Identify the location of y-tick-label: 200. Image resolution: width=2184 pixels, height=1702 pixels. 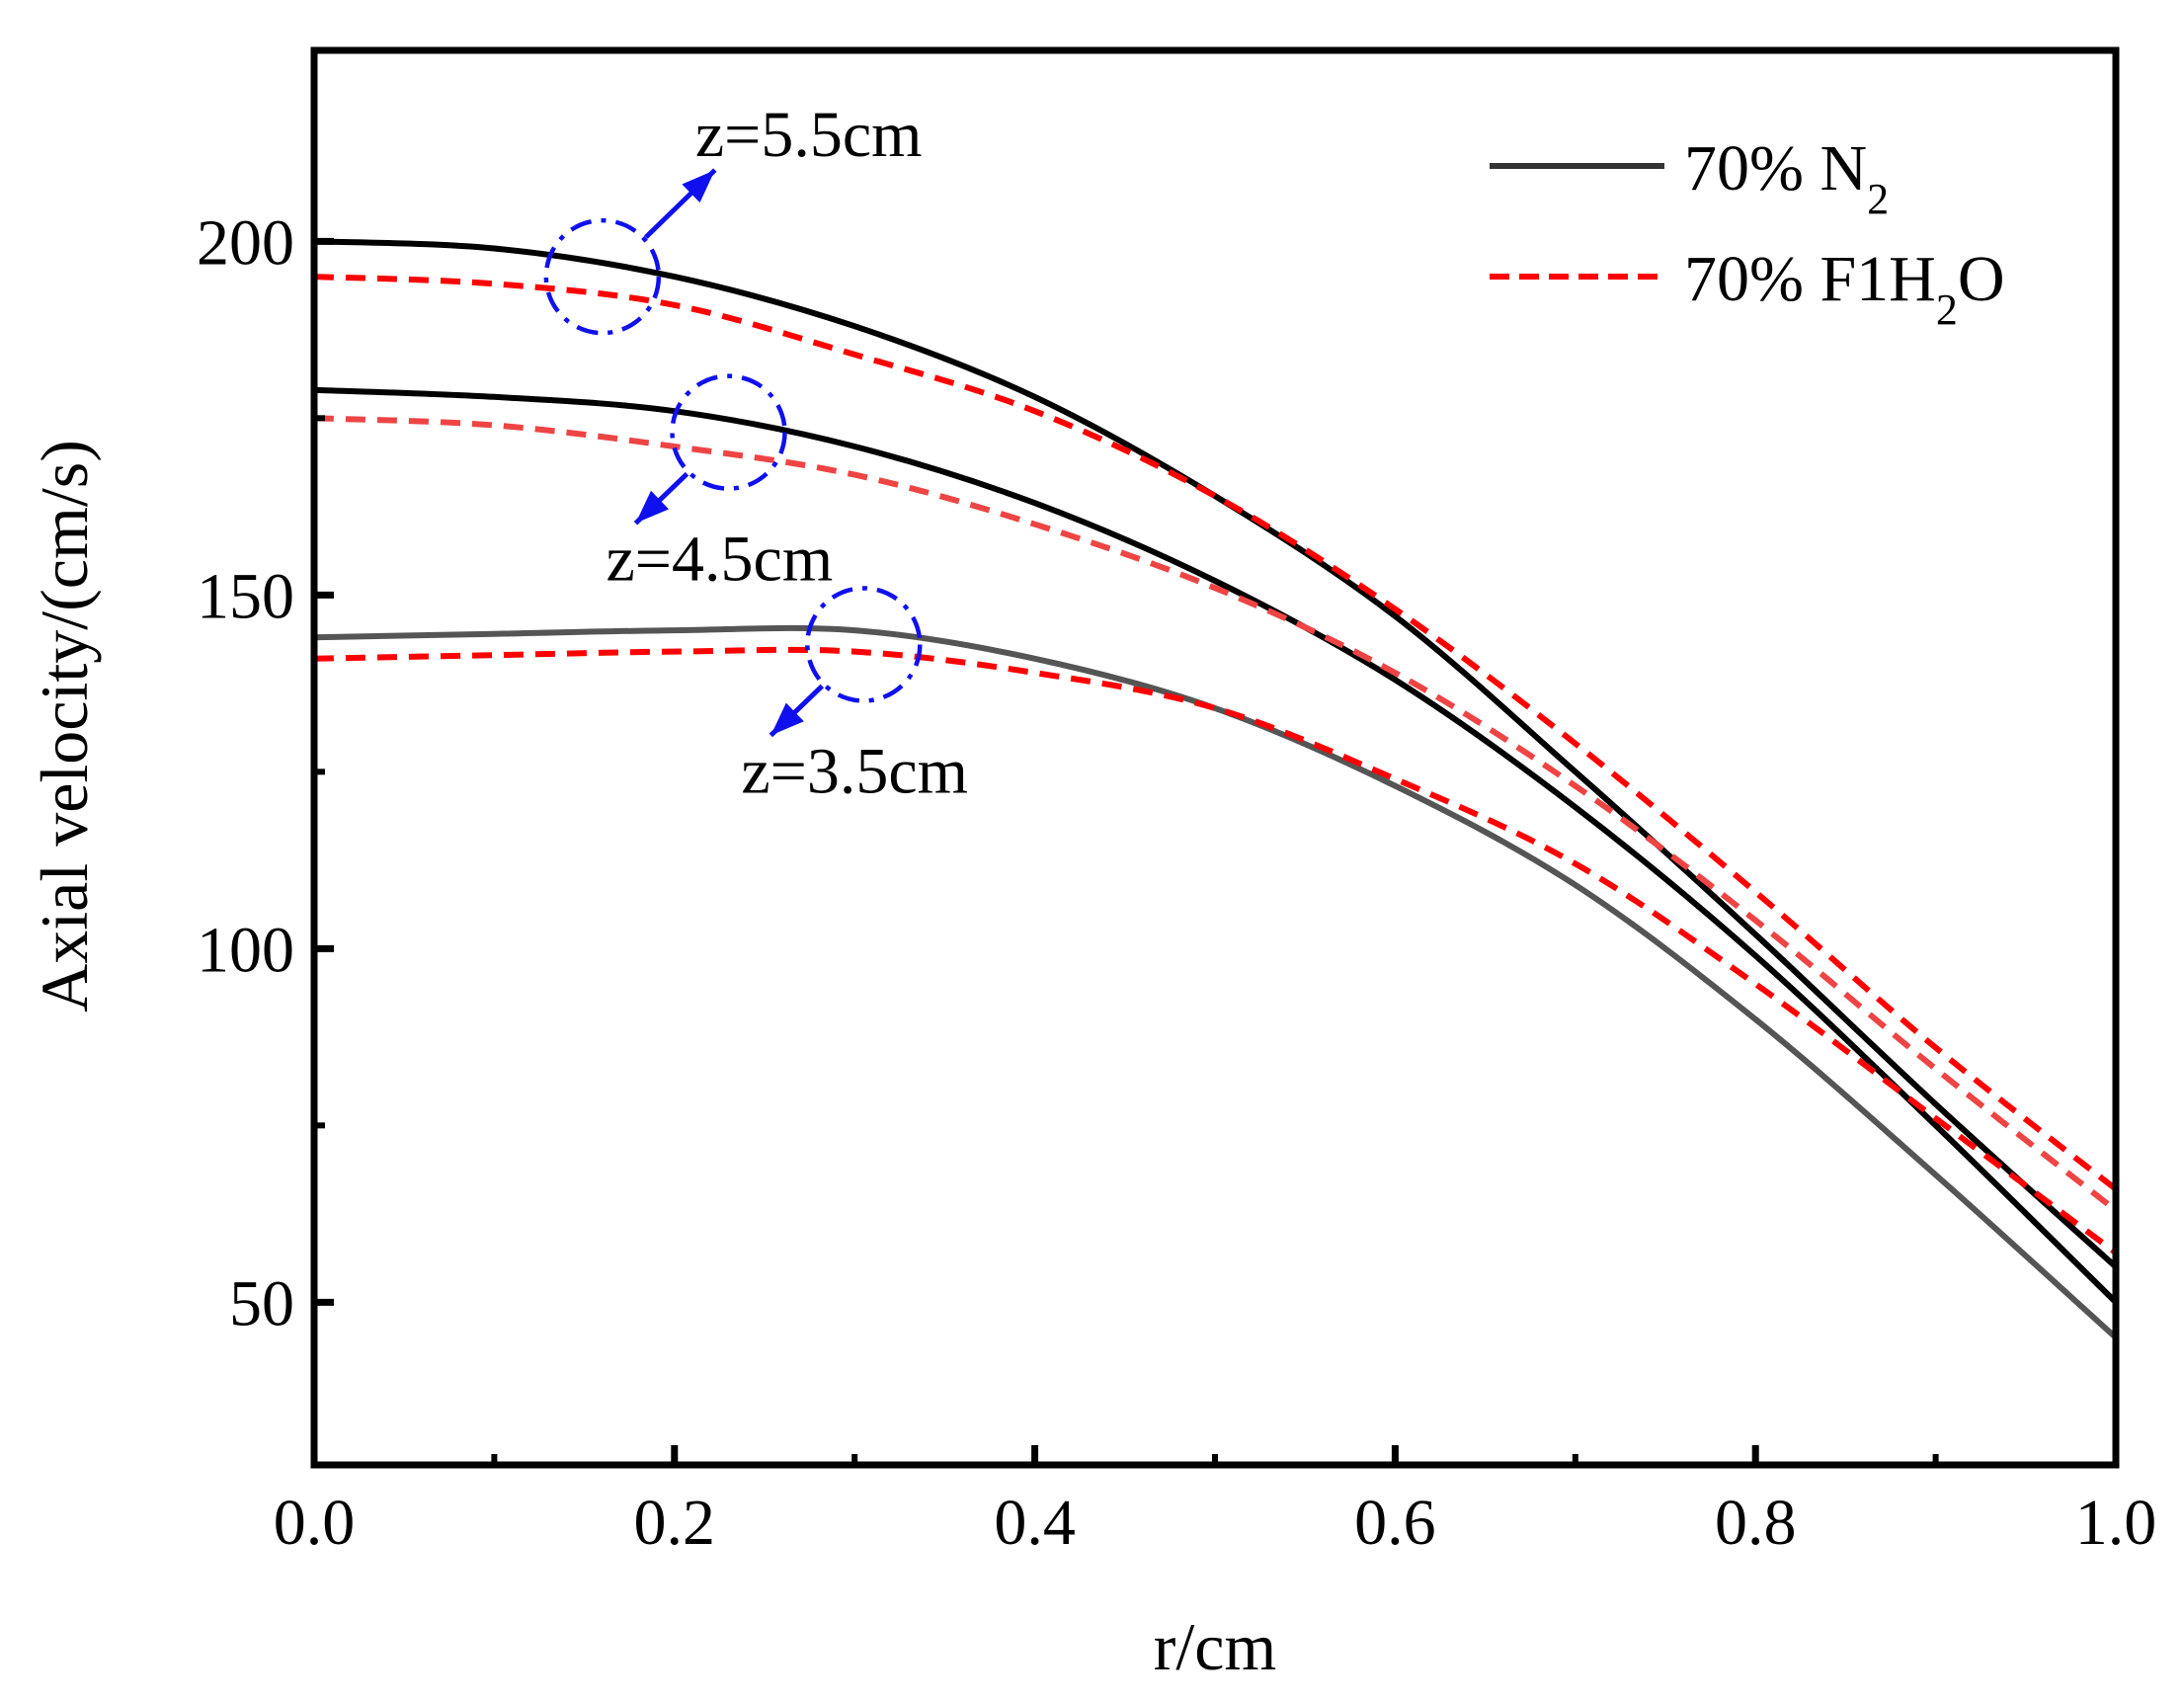
(245, 242).